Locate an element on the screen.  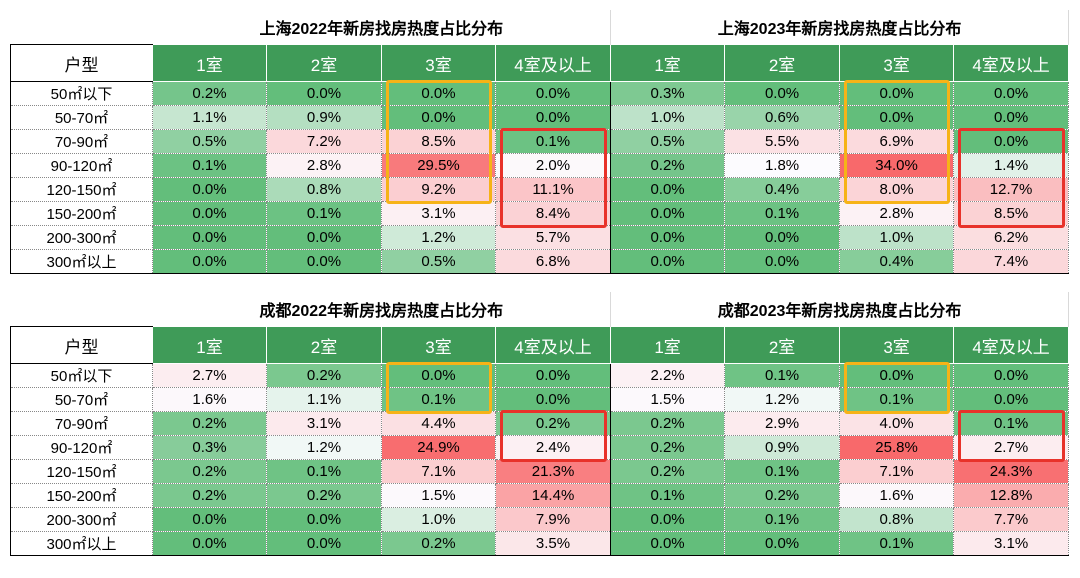
heat-cell: 7.1% is located at coordinates (438, 471).